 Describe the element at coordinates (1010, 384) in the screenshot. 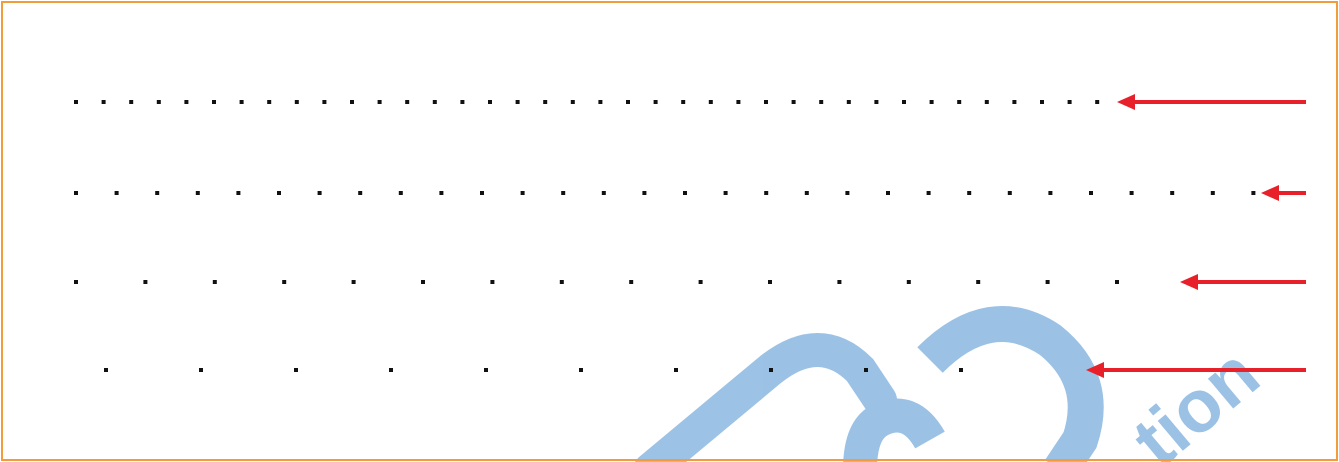

I see `watermark-d-shape` at that location.